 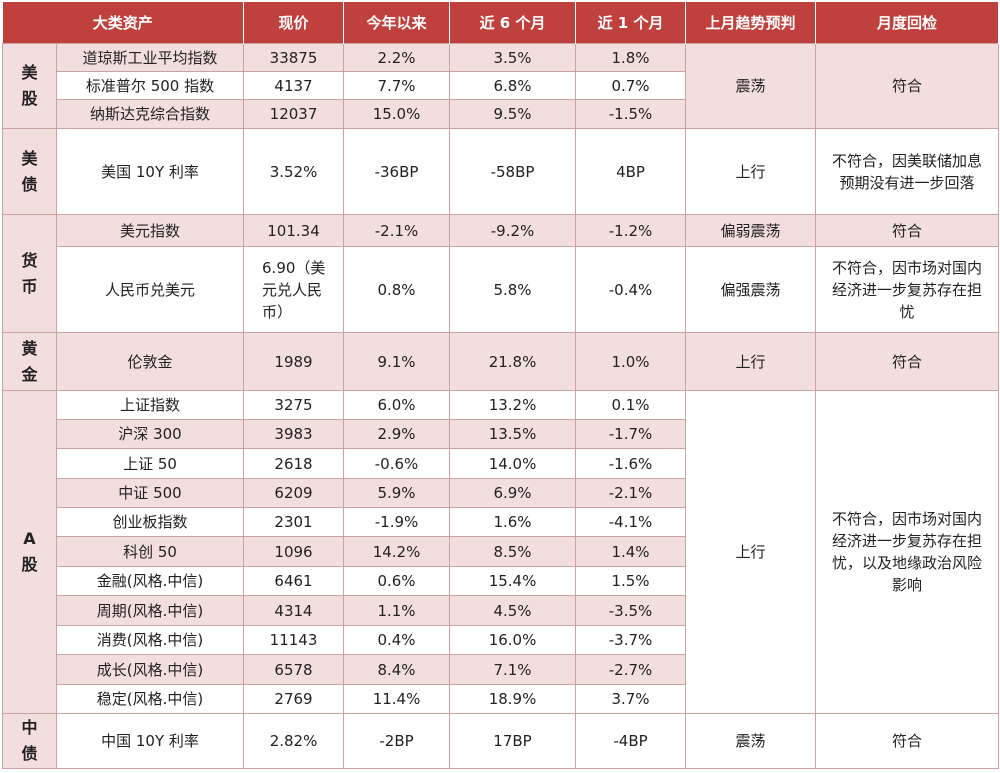 What do you see at coordinates (631, 640) in the screenshot?
I see `one-month-cell: -3.7%` at bounding box center [631, 640].